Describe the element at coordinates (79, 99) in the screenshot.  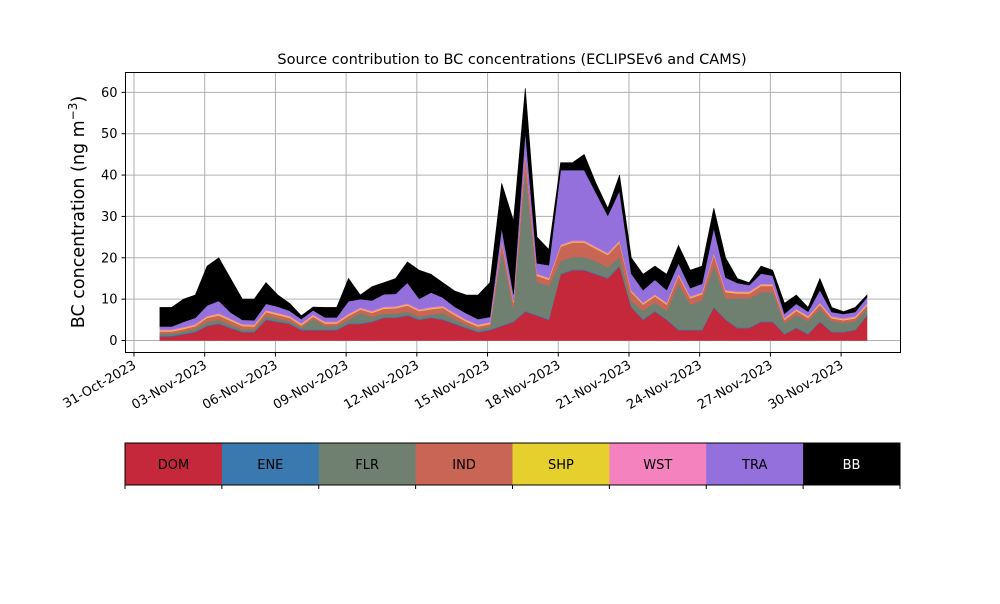
I see `y-axis-label-close: )` at that location.